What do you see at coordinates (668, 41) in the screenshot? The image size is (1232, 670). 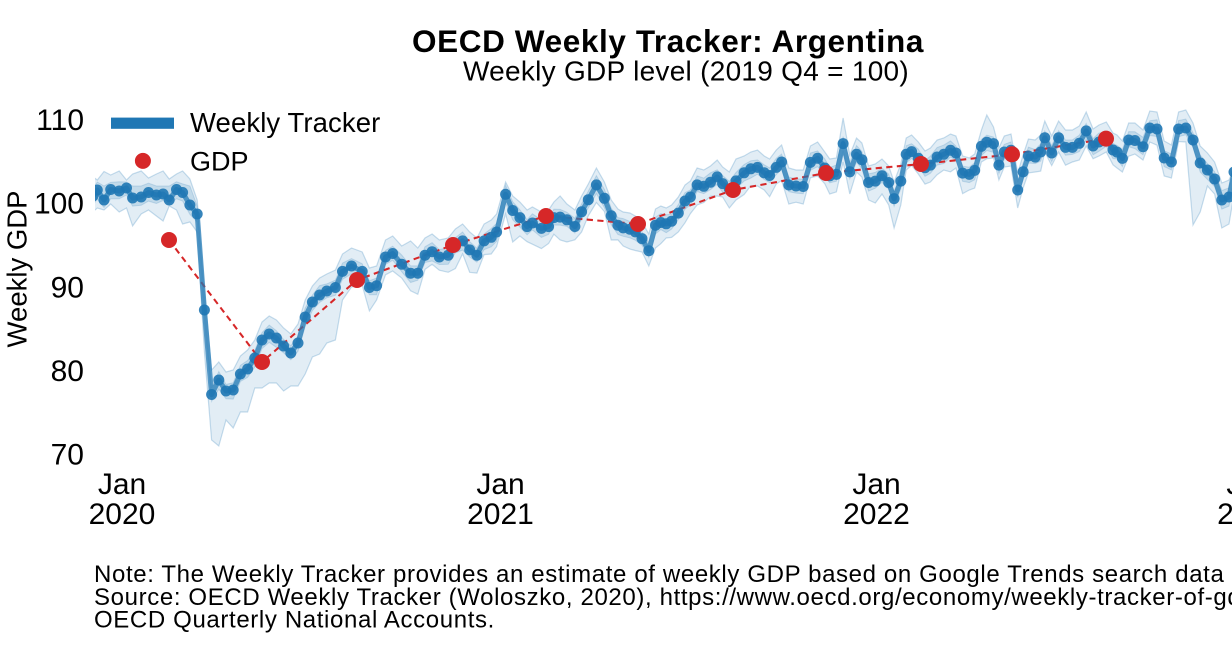 I see `svg-text: OECD Weekly Tracker: Argentina` at bounding box center [668, 41].